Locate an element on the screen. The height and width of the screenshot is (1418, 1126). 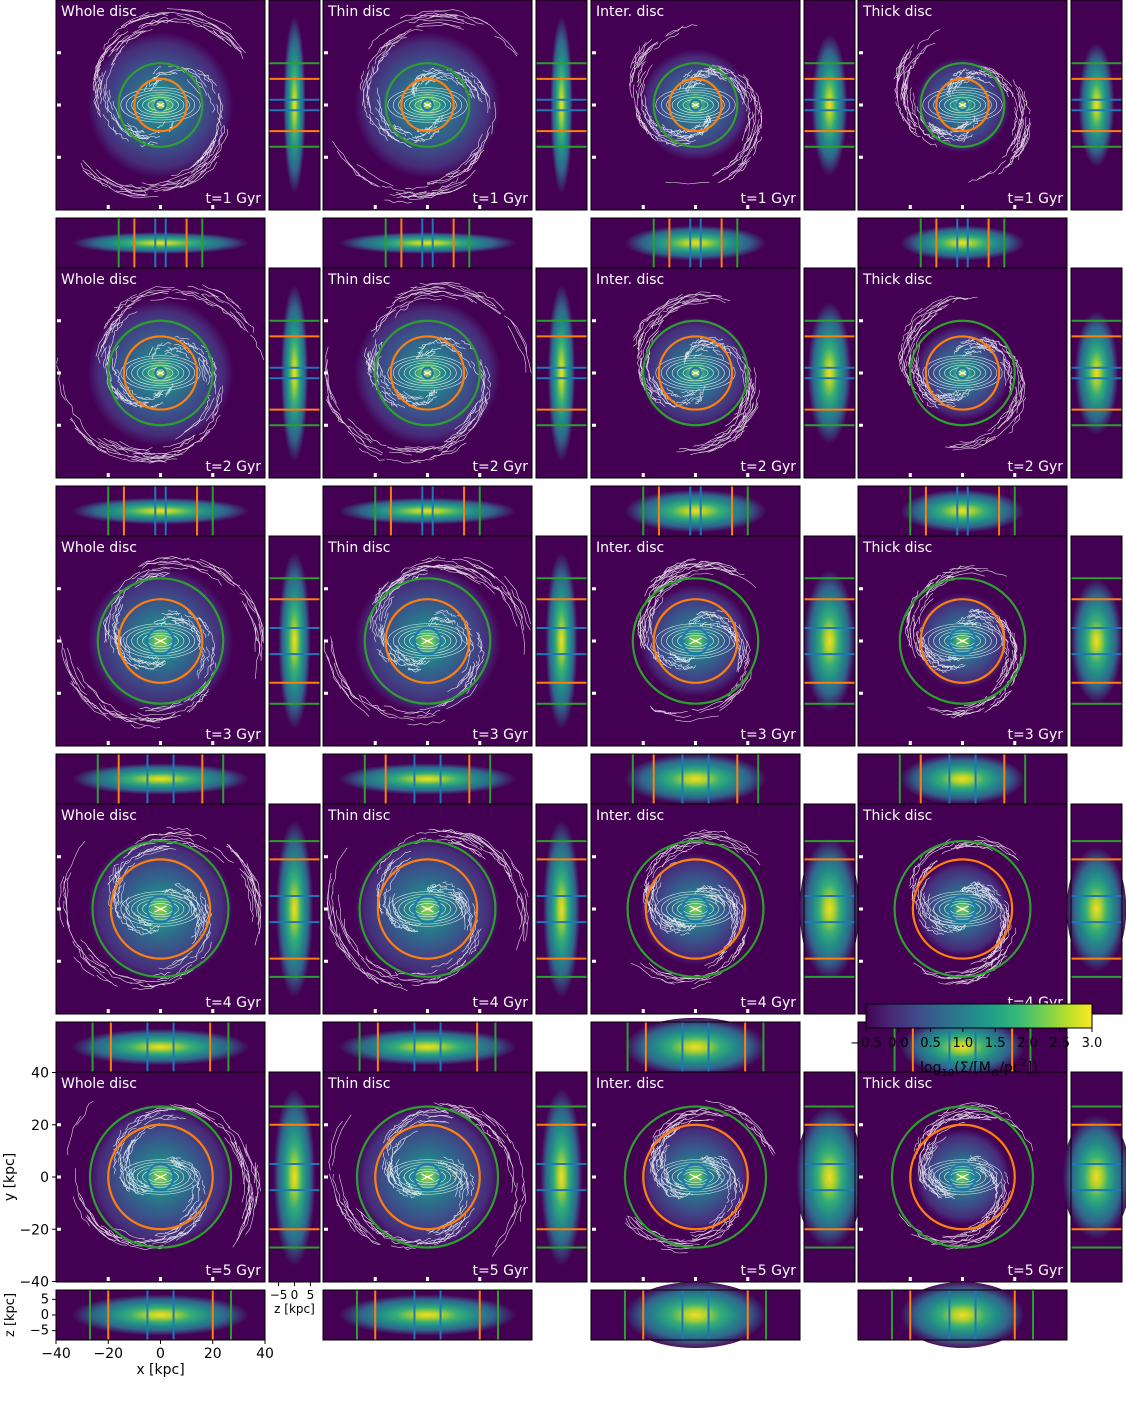
component-label: Inter. disc is located at coordinates (630, 548).